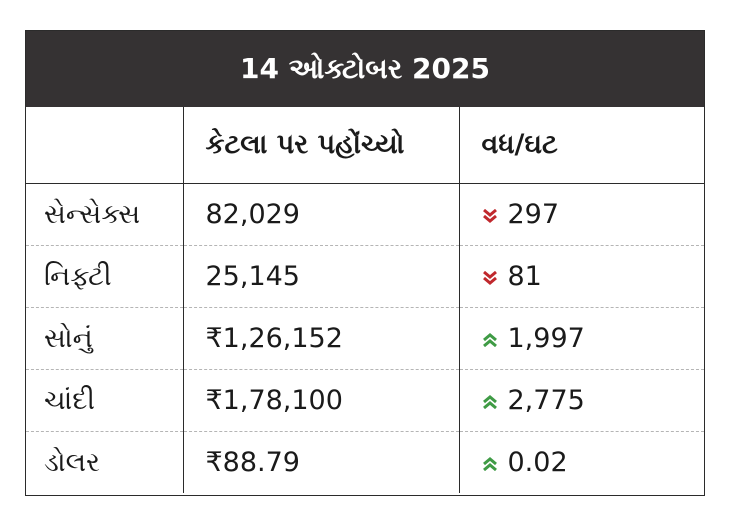 This screenshot has height=526, width=730. What do you see at coordinates (104, 400) in the screenshot?
I see `row-name: ચાંદી` at bounding box center [104, 400].